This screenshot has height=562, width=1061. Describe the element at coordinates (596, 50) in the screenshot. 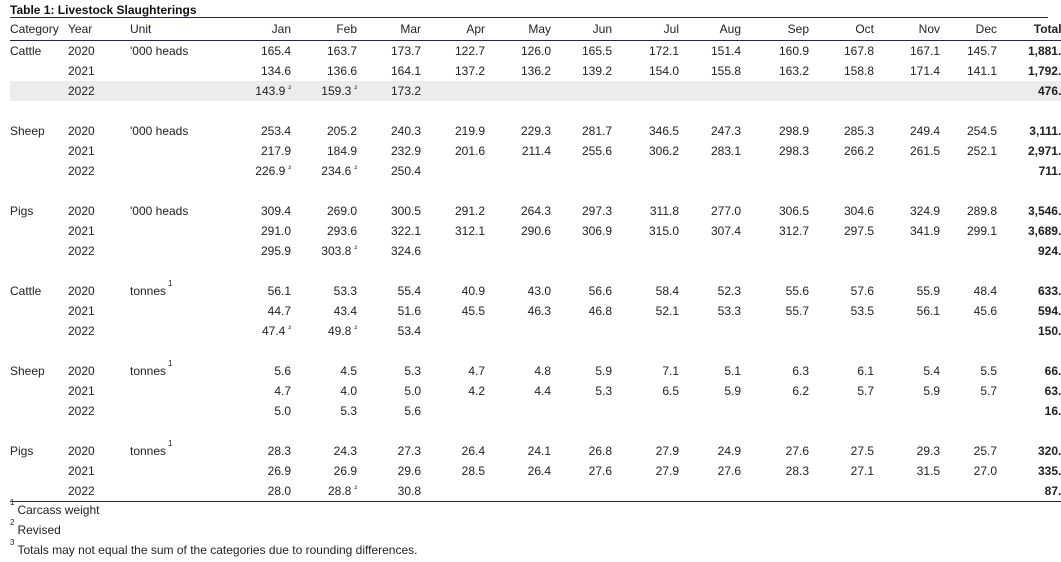

I see `value-text: 165.5` at that location.